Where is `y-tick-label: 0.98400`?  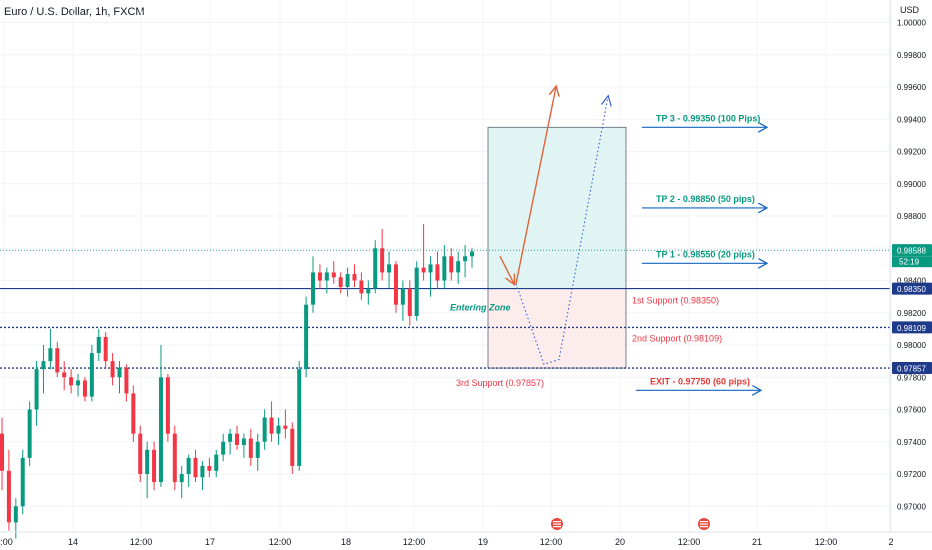
y-tick-label: 0.98400 is located at coordinates (911, 281).